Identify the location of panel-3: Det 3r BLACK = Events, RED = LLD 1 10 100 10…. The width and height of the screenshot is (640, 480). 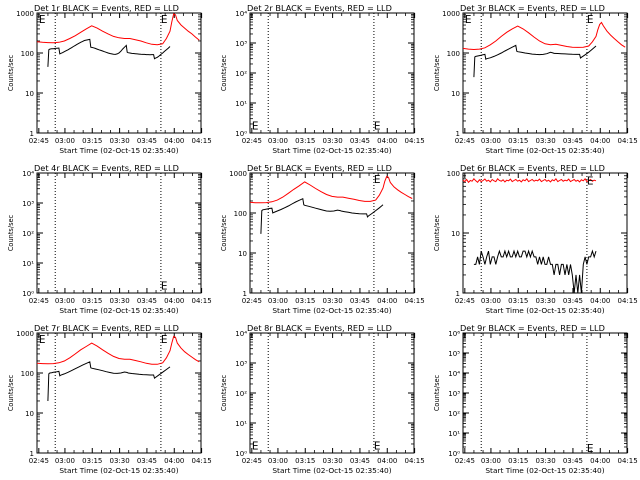
(535, 79).